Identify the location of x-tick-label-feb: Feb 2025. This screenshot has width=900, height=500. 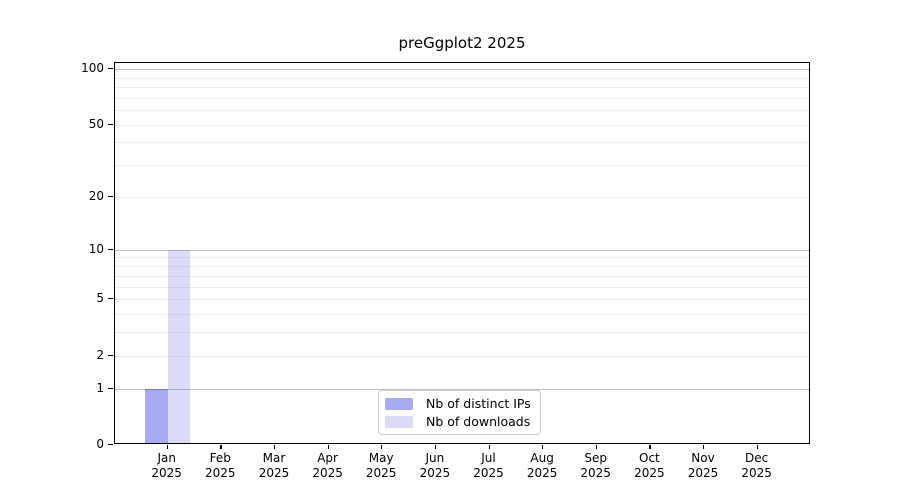
(220, 466).